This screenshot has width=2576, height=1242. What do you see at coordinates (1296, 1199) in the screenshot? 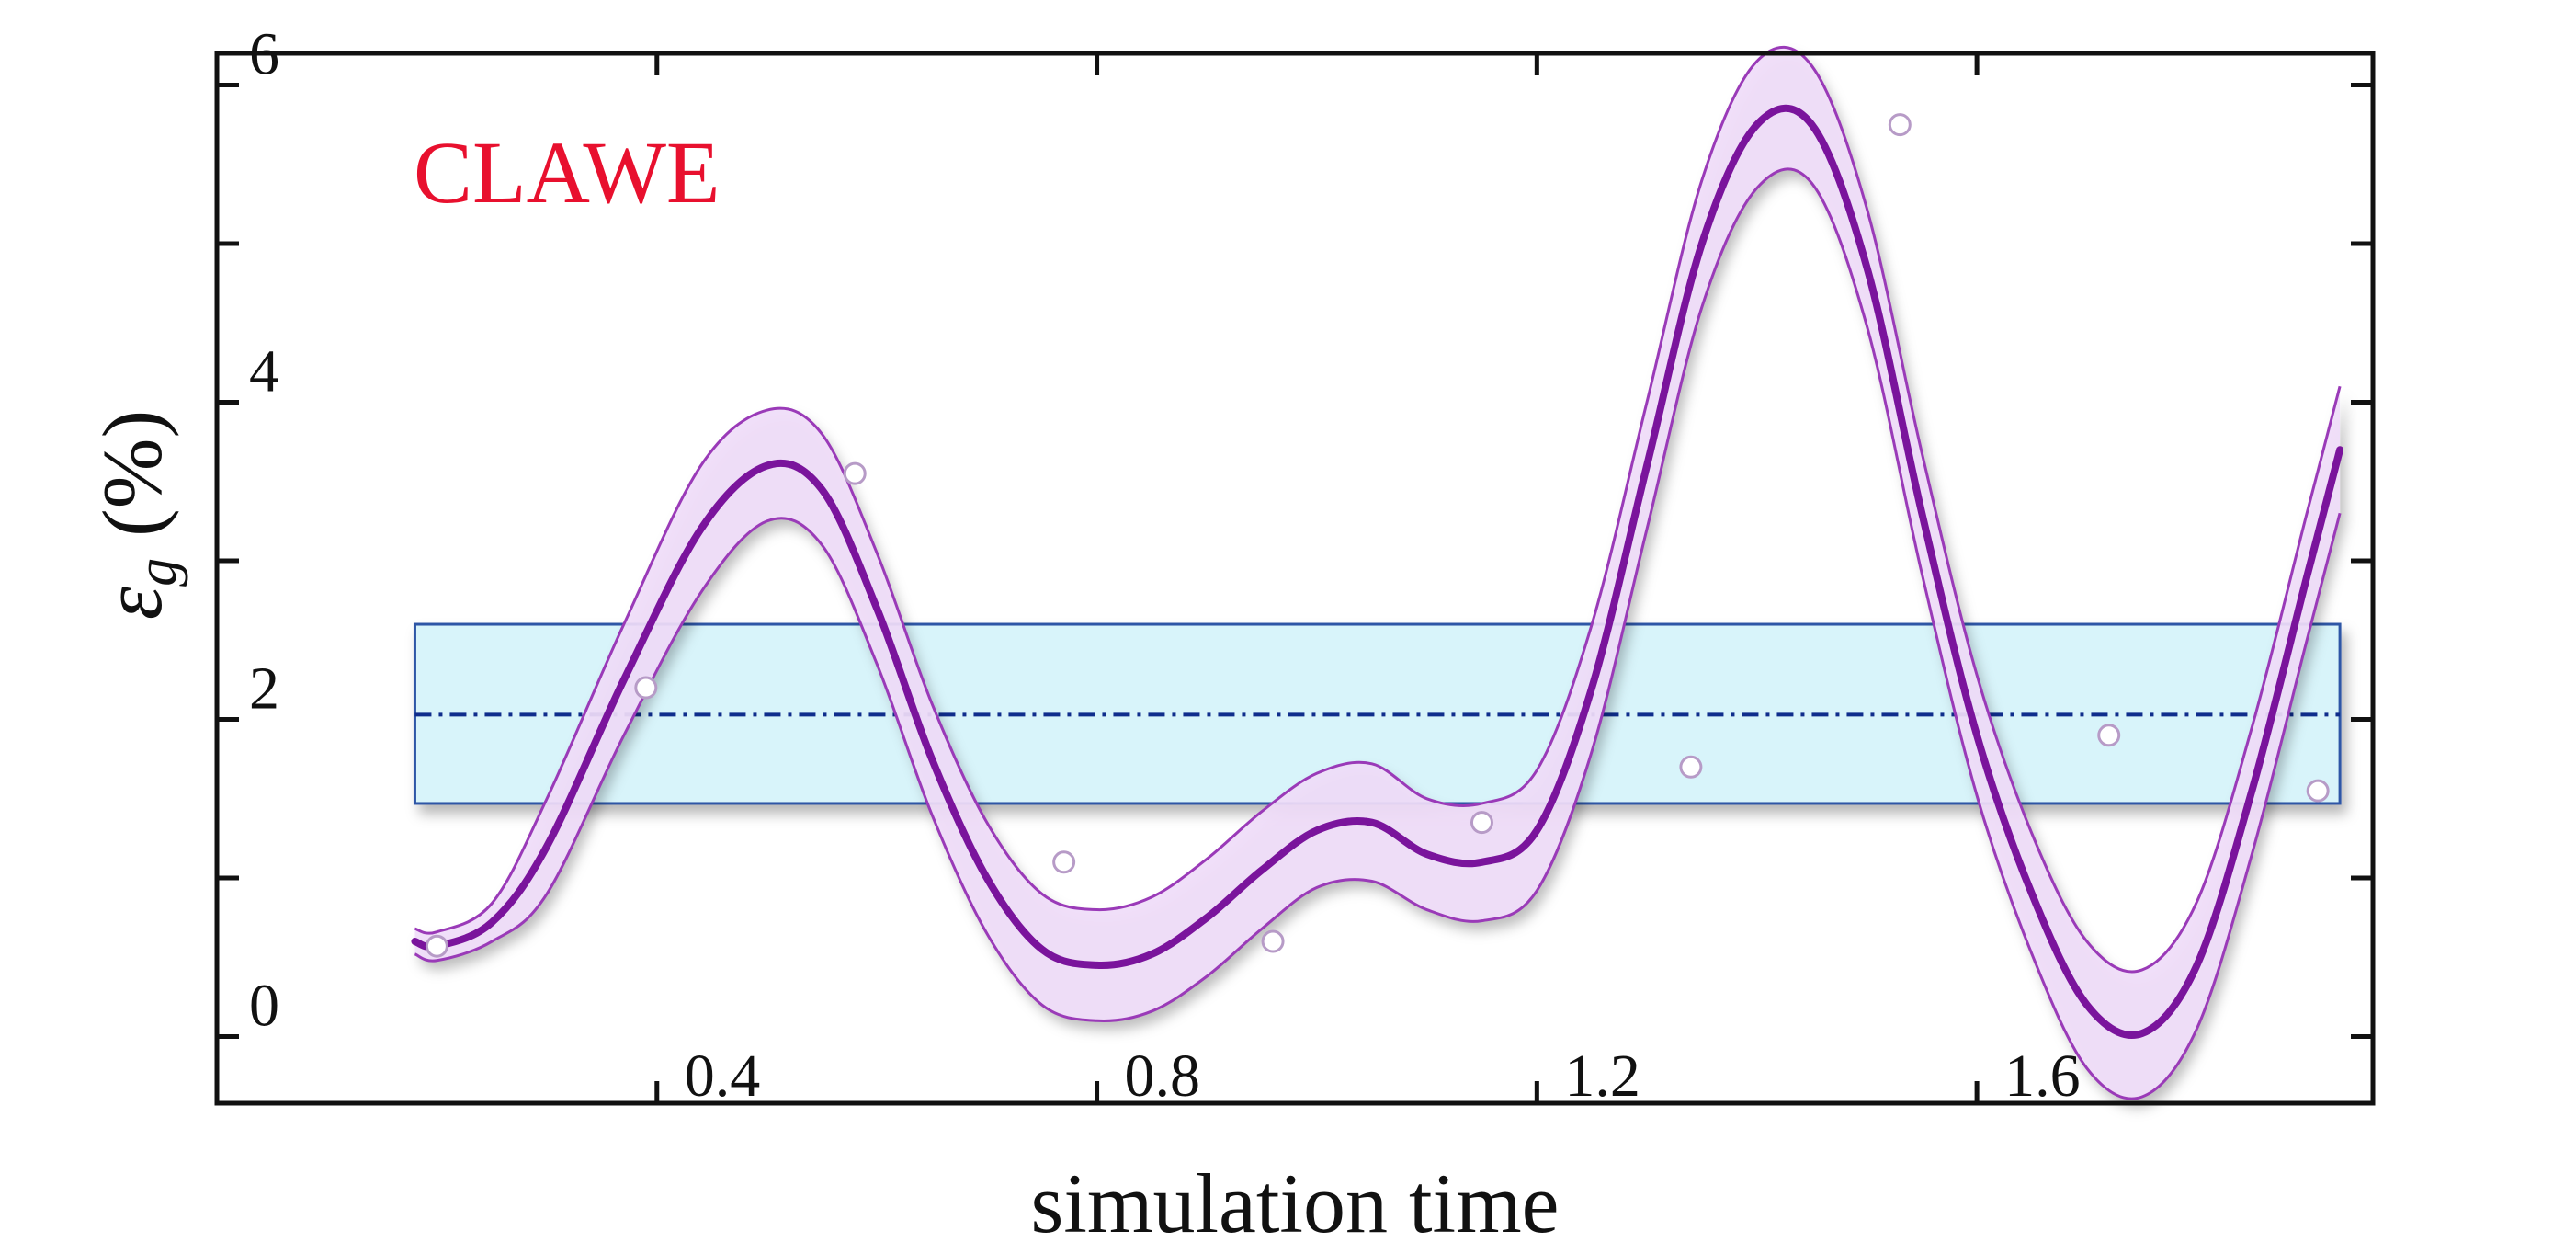
I see `x-axis-title: simulation time` at bounding box center [1296, 1199].